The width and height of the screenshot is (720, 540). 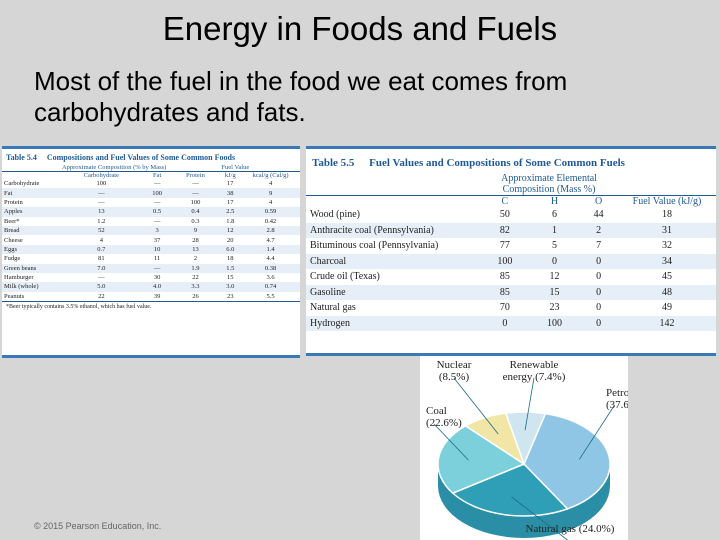 I want to click on row-label: Milk (whole), so click(x=31, y=287).